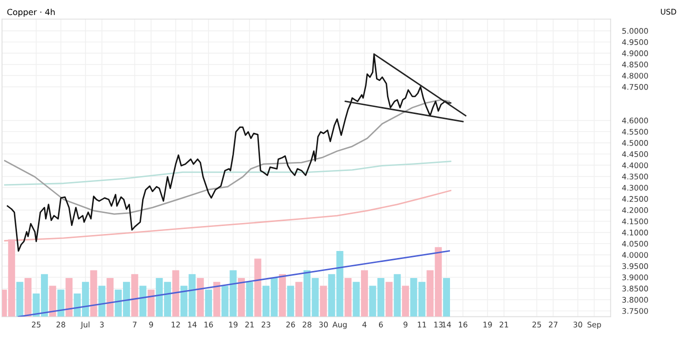  I want to click on chart-title: Copper · 4h, so click(31, 12).